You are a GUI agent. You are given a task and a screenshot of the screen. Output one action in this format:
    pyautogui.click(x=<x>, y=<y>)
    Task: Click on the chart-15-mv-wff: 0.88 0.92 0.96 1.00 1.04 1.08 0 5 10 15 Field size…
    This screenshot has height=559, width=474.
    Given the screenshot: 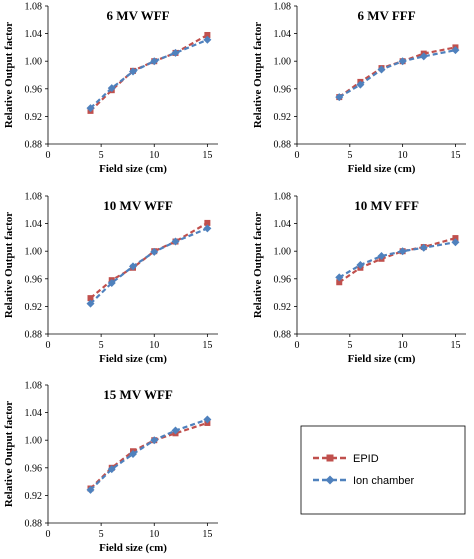 What is the action you would take?
    pyautogui.click(x=110, y=467)
    